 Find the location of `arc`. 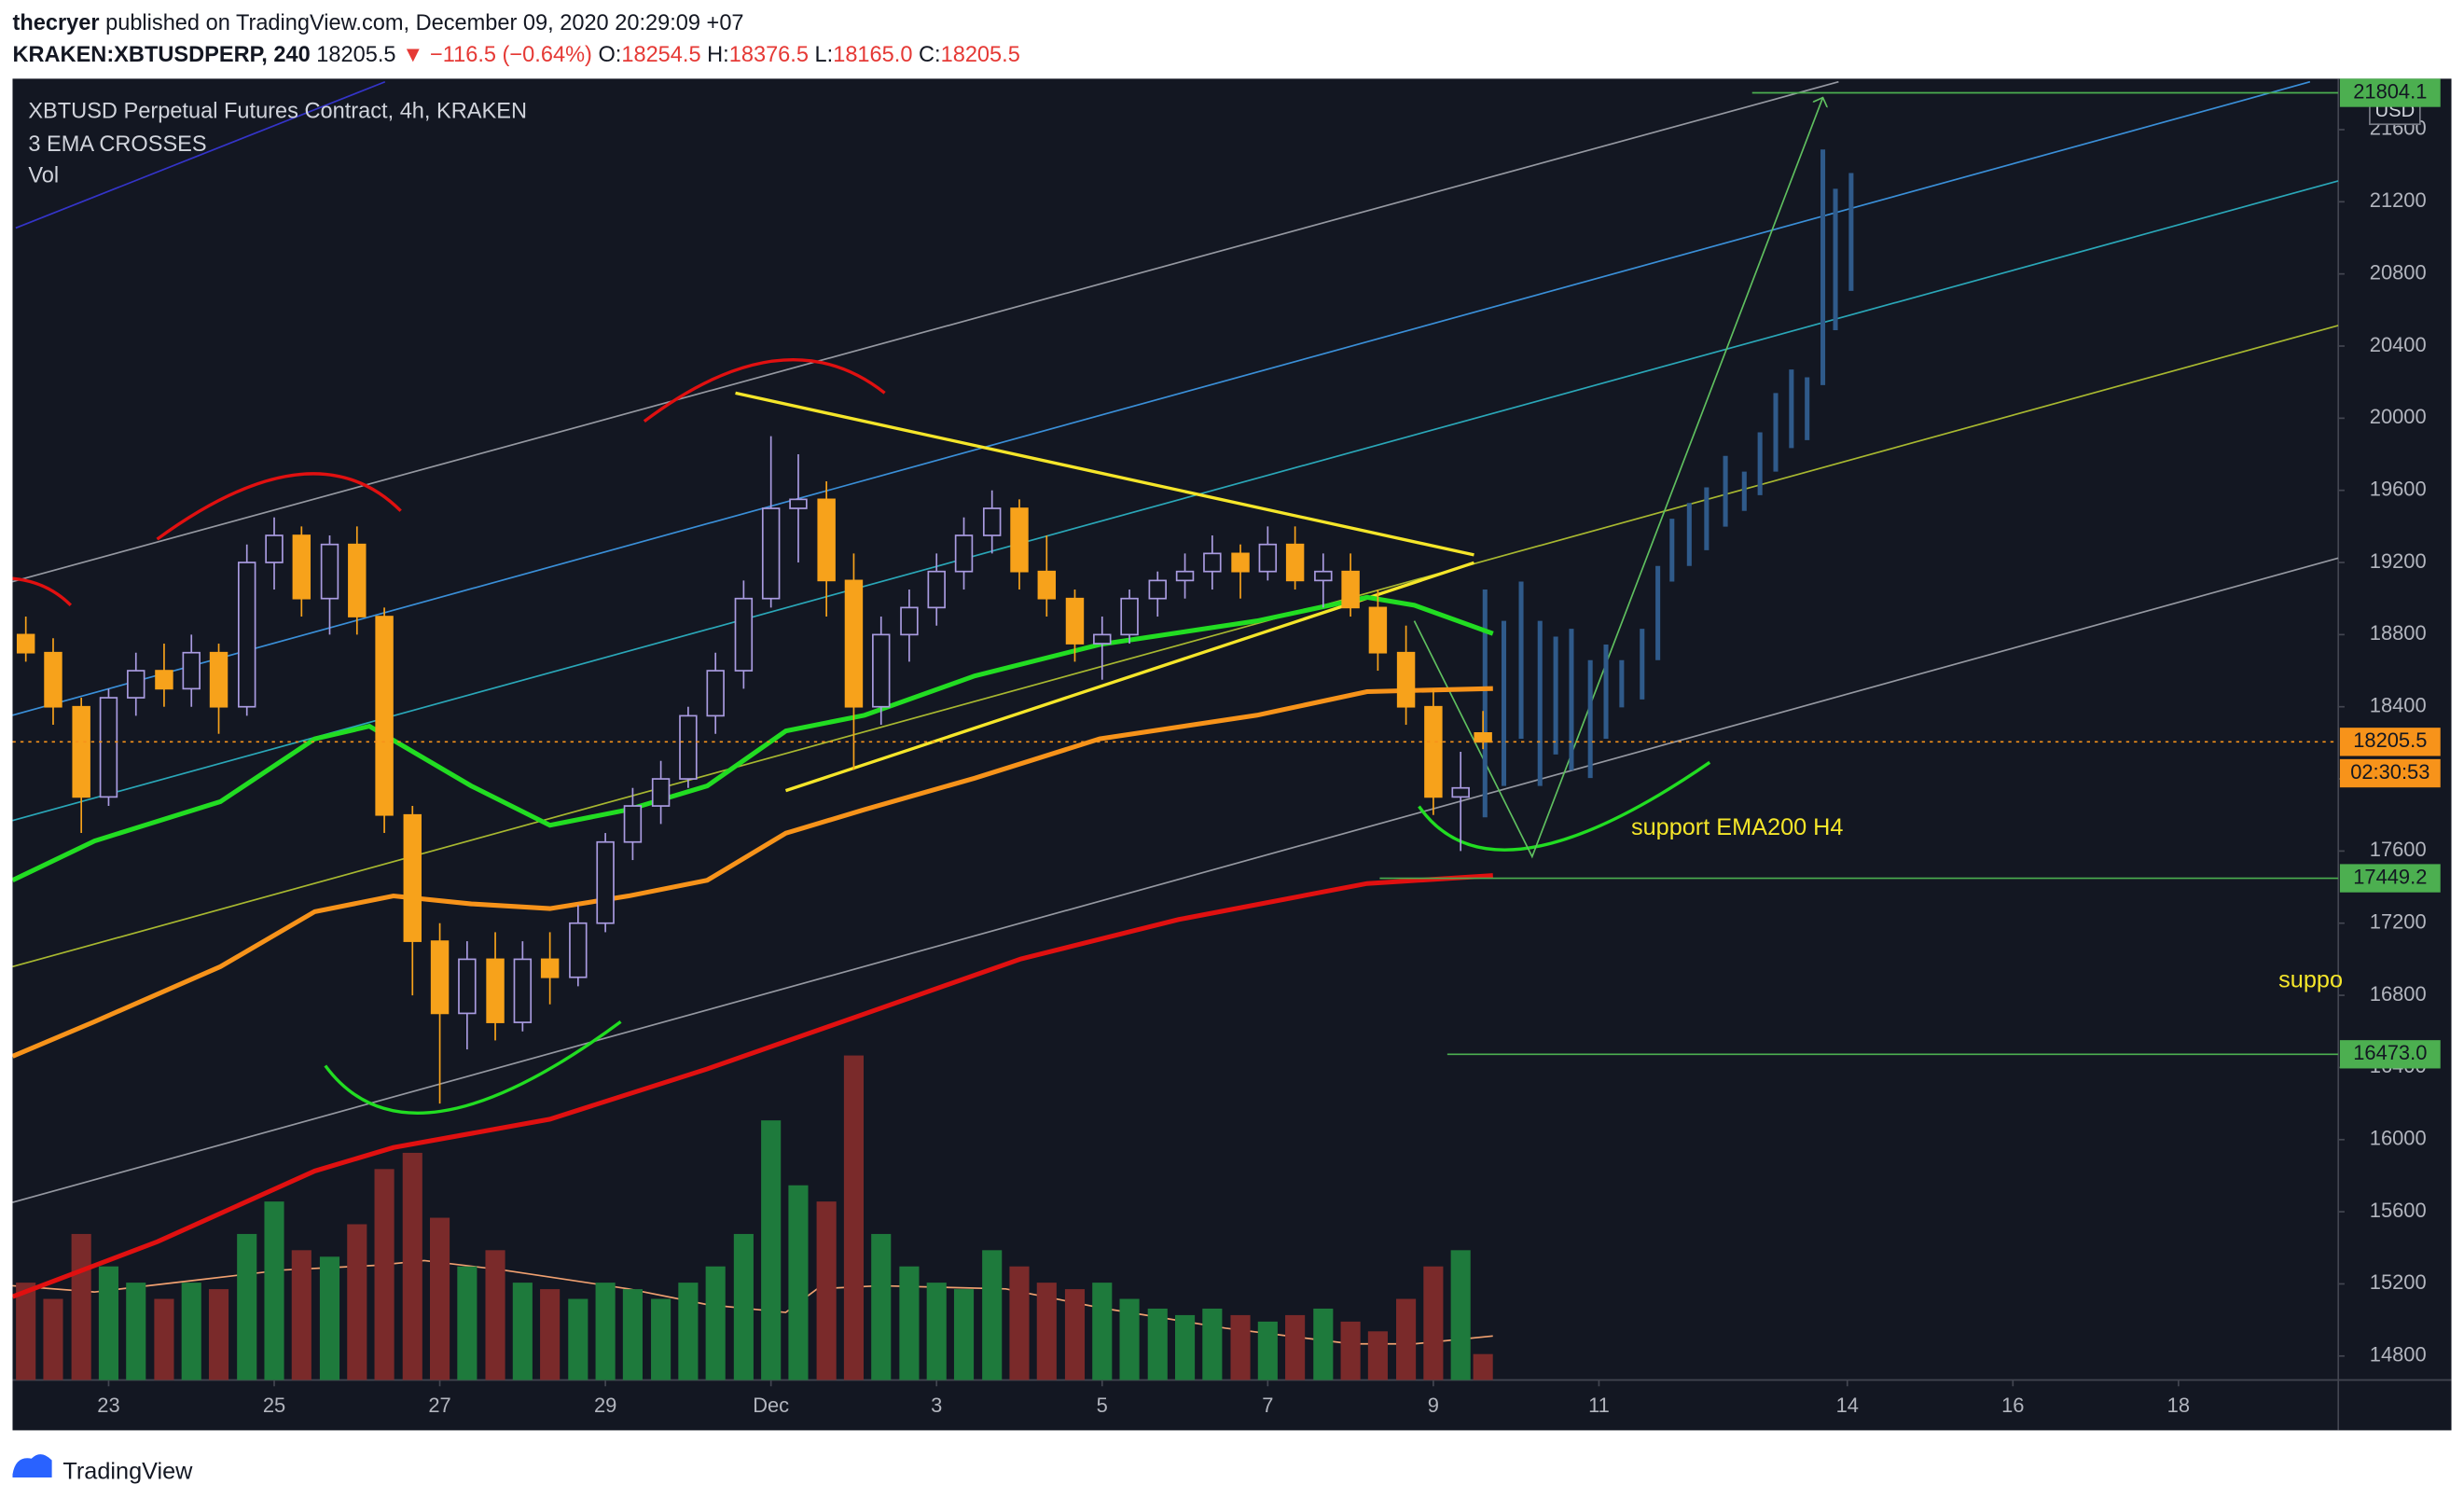

arc is located at coordinates (473, 1067).